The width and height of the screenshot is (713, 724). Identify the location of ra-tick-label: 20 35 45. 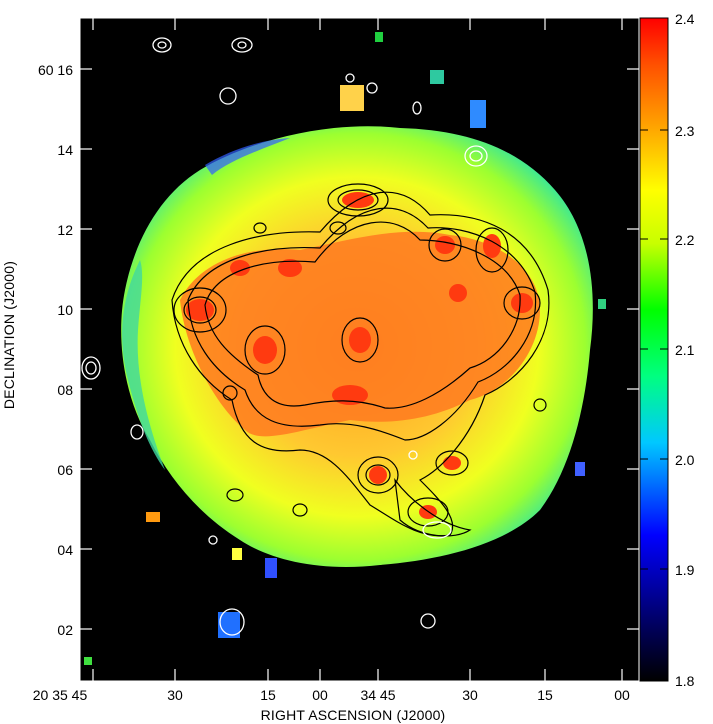
(60, 695).